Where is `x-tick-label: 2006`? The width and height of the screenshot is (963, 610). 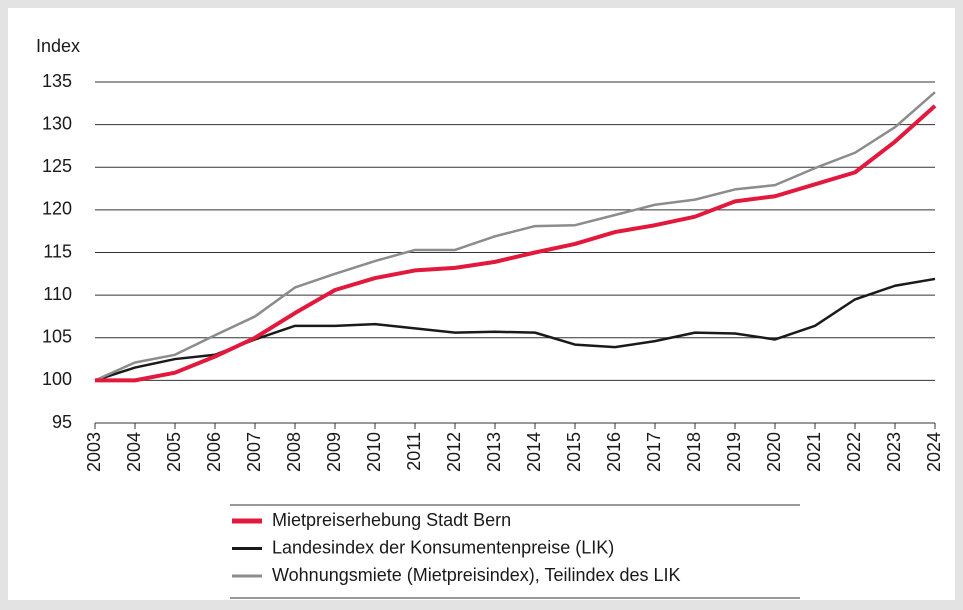
x-tick-label: 2006 is located at coordinates (214, 452).